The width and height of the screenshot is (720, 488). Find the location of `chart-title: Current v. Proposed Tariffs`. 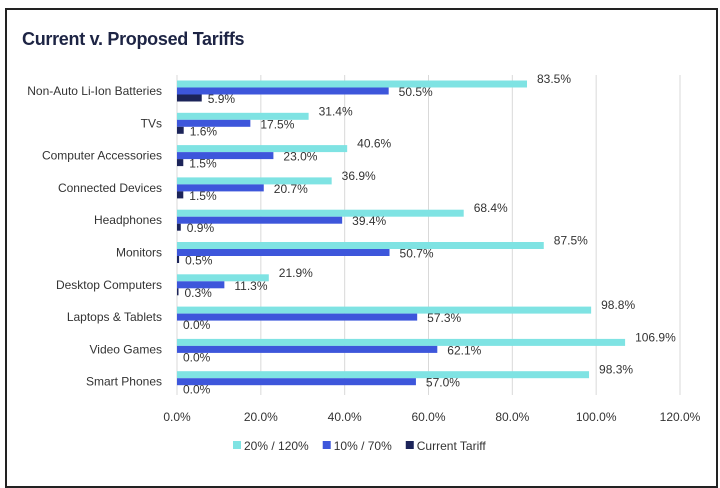

chart-title: Current v. Proposed Tariffs is located at coordinates (133, 39).